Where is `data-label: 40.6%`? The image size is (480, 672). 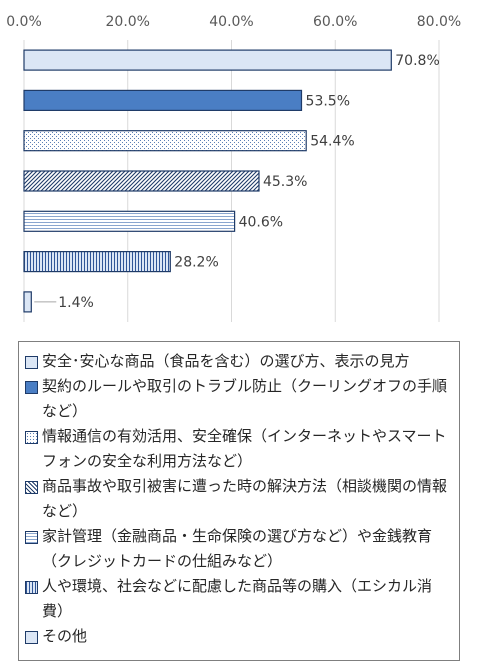
data-label: 40.6% is located at coordinates (261, 222).